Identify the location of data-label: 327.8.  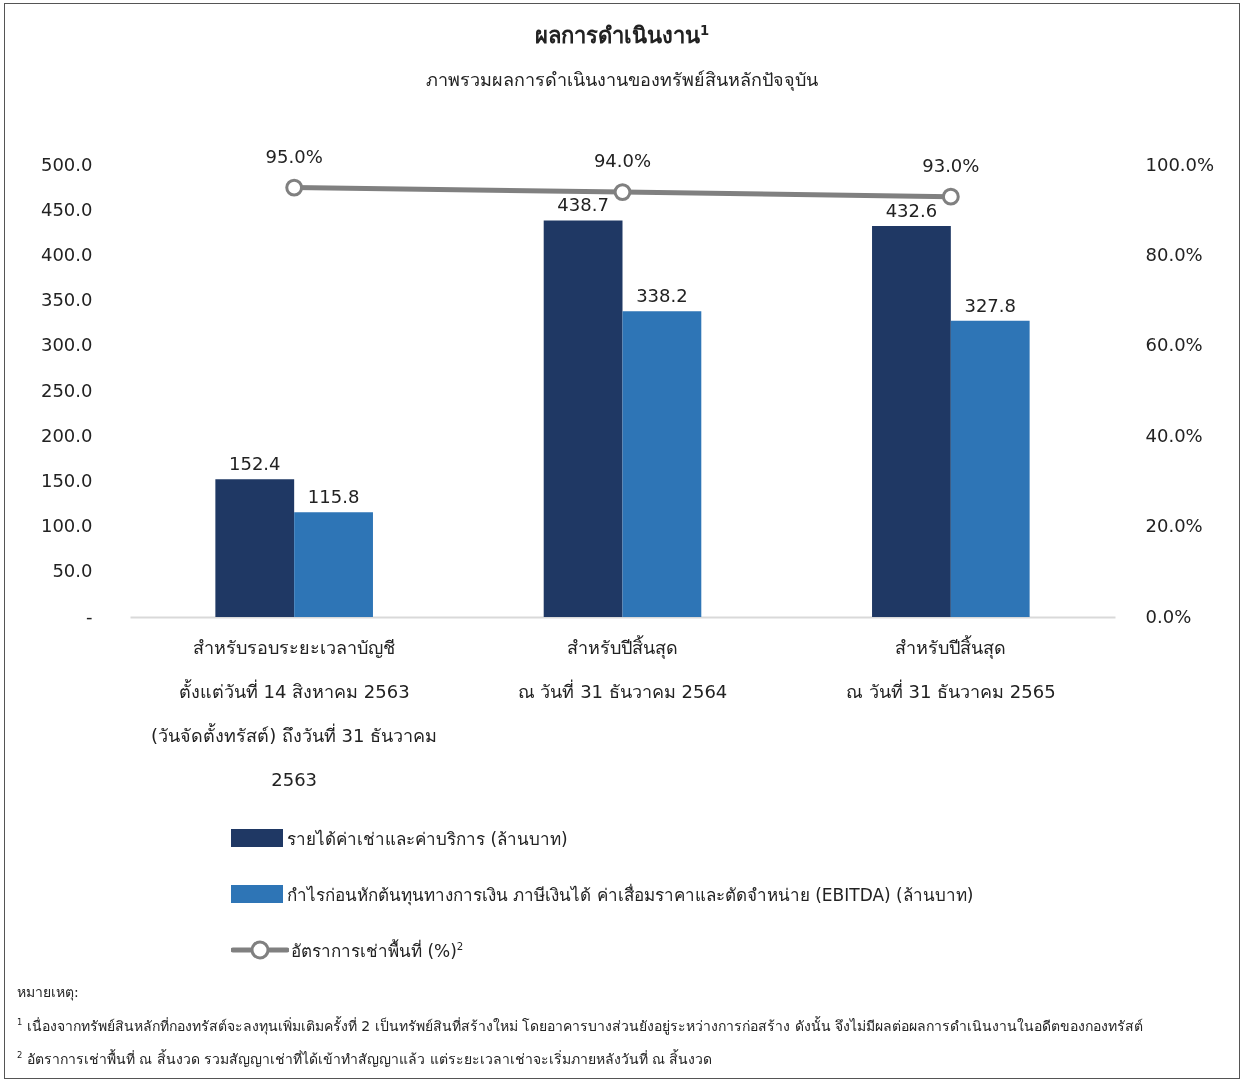
(990, 305).